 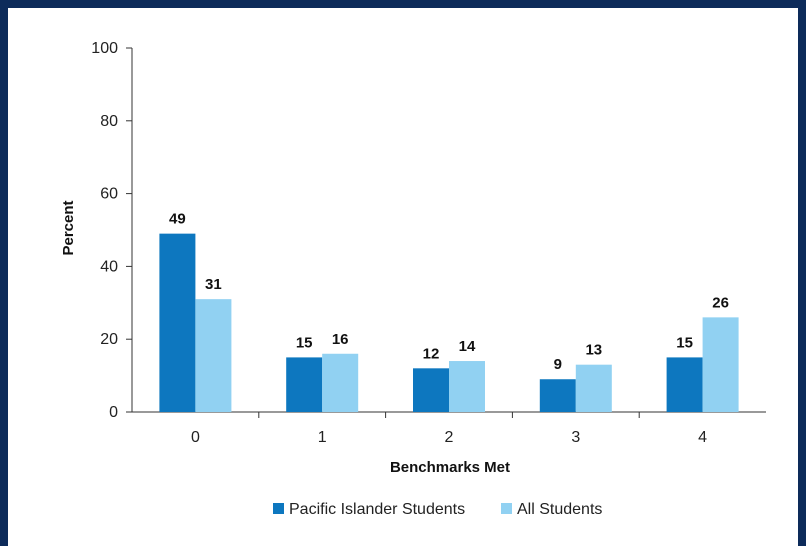 I want to click on x-axis: 0 1 2 3 4, so click(x=449, y=428).